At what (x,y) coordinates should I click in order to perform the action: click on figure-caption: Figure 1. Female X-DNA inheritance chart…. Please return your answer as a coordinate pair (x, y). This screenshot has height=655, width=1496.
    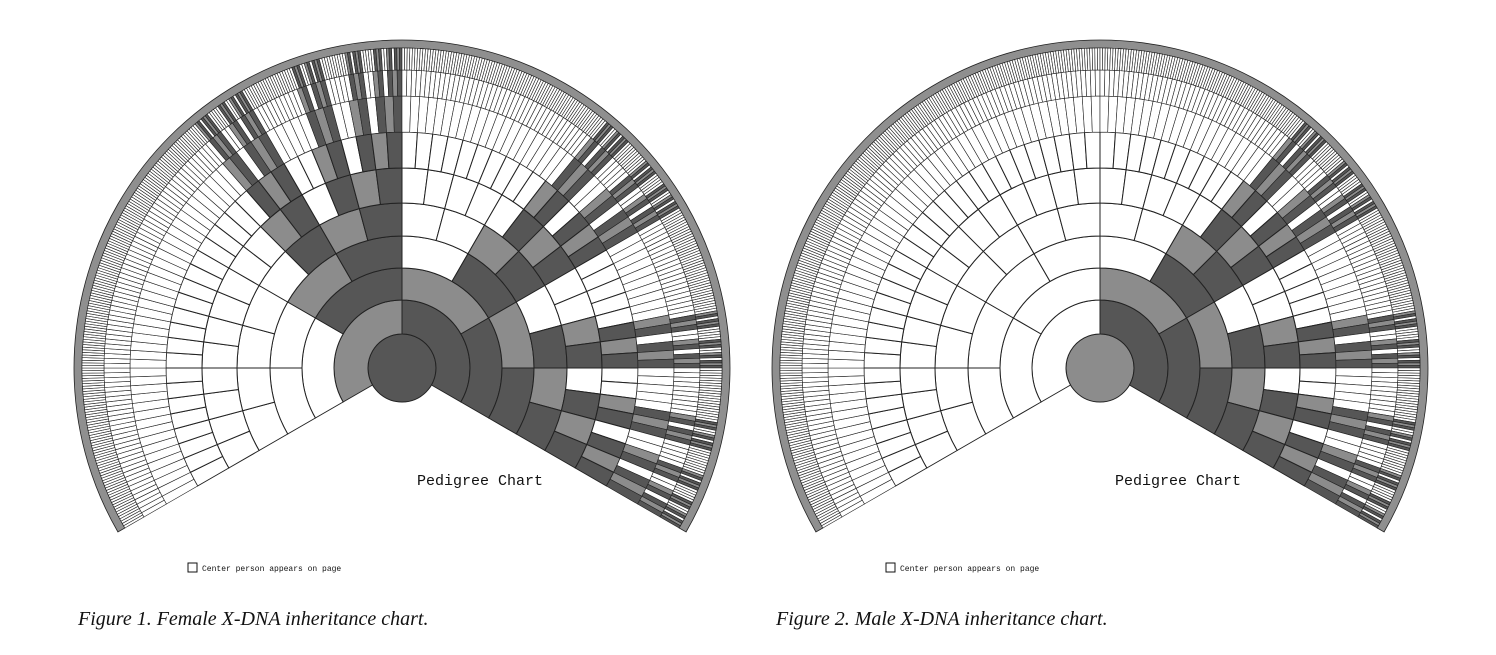
    Looking at the image, I should click on (253, 619).